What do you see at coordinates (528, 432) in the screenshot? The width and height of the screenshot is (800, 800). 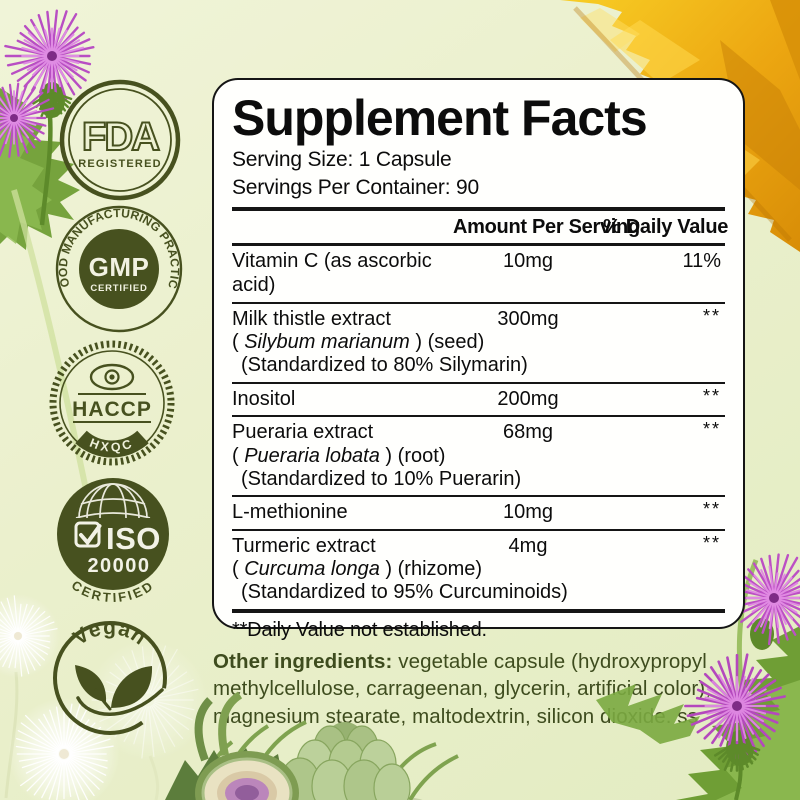 I see `ingredient-amount: 68mg` at bounding box center [528, 432].